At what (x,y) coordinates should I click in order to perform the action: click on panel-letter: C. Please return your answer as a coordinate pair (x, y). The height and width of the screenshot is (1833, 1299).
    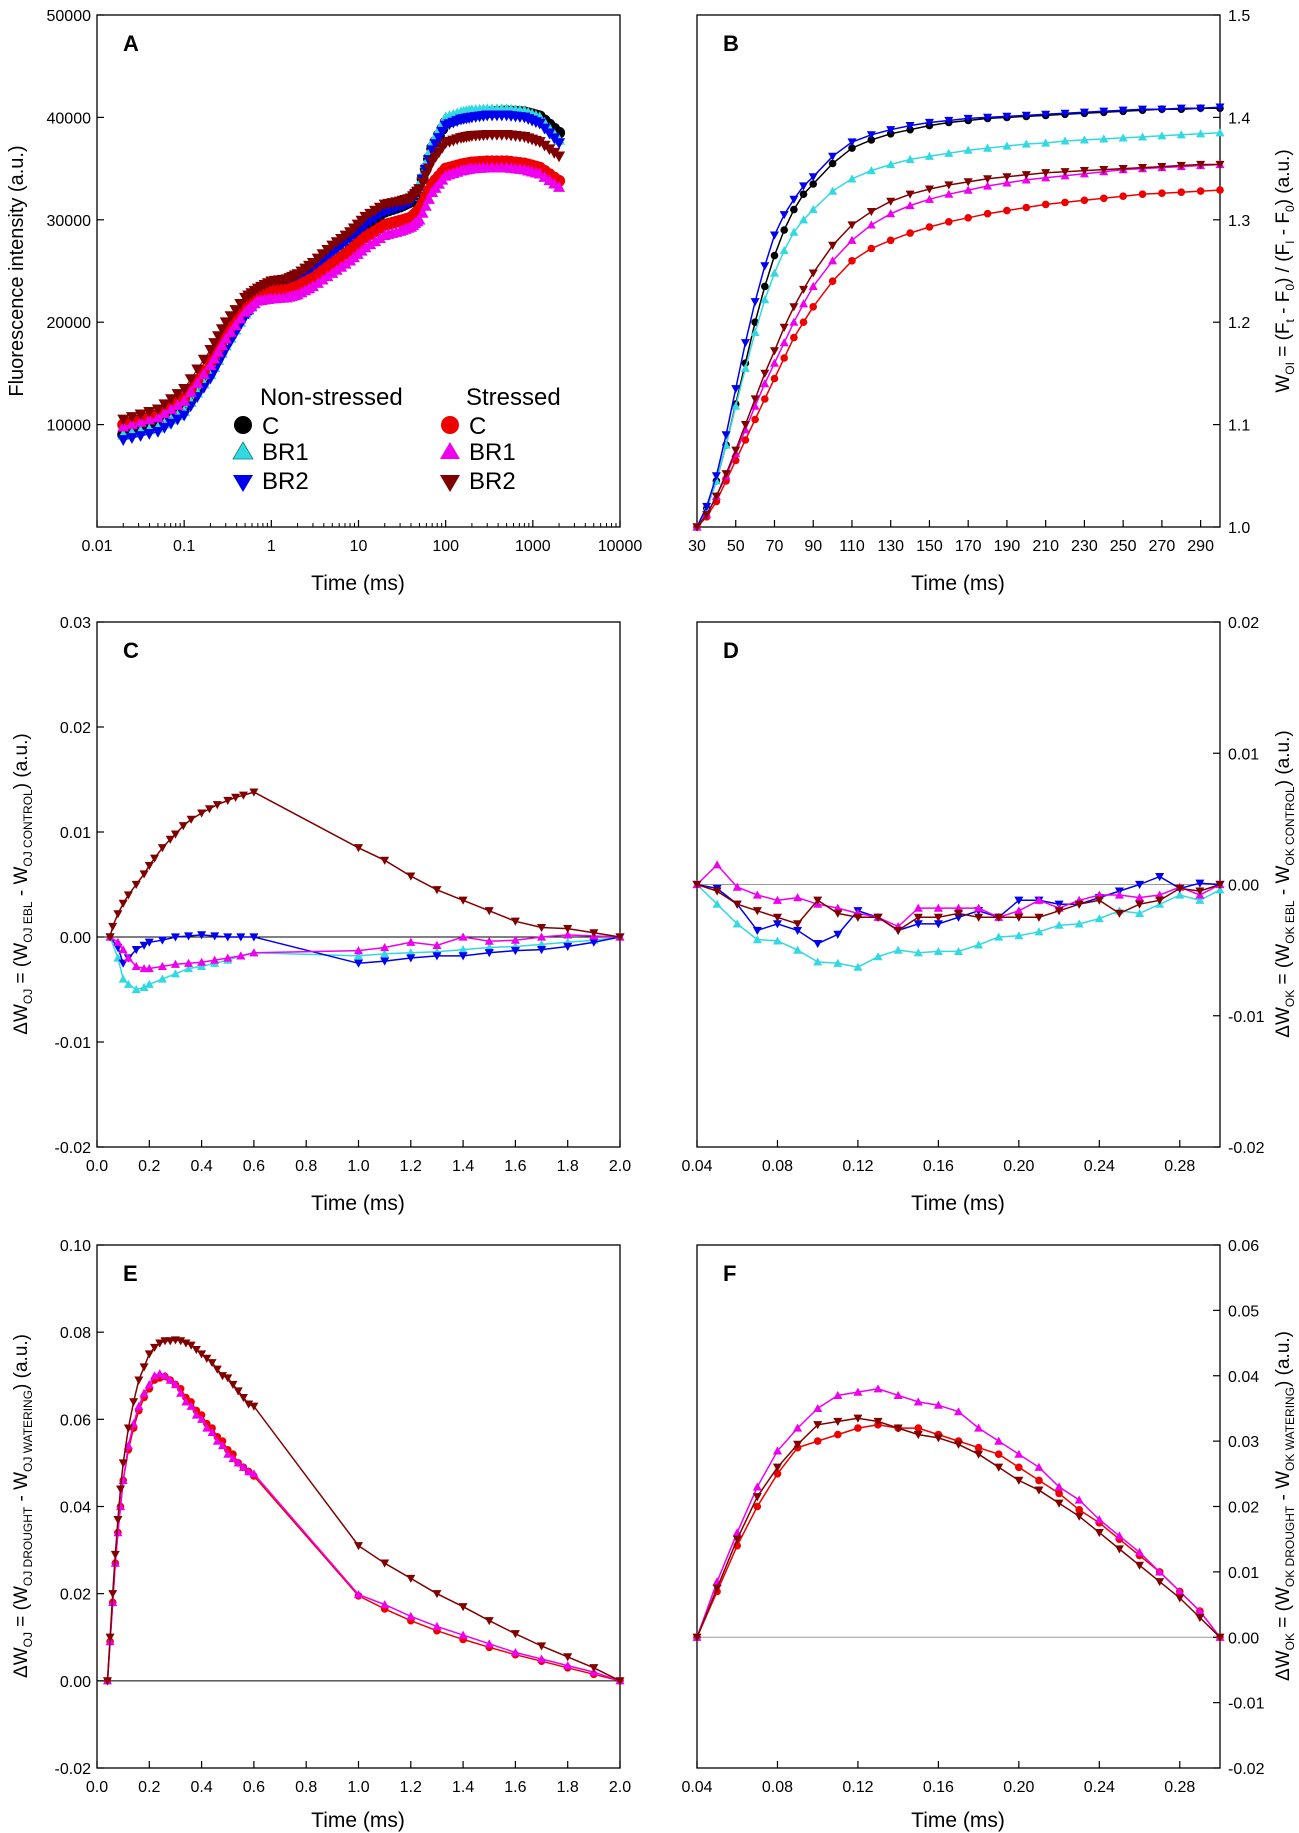
    Looking at the image, I should click on (131, 650).